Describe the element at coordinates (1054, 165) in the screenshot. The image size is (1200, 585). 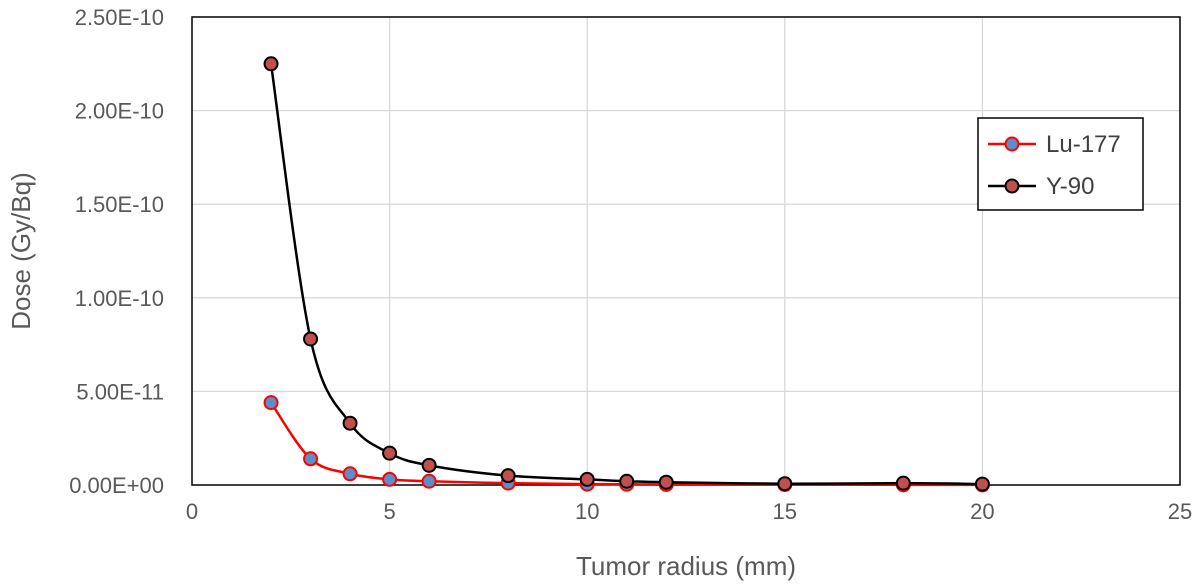
I see `legend-items: Lu-177 Y-90` at that location.